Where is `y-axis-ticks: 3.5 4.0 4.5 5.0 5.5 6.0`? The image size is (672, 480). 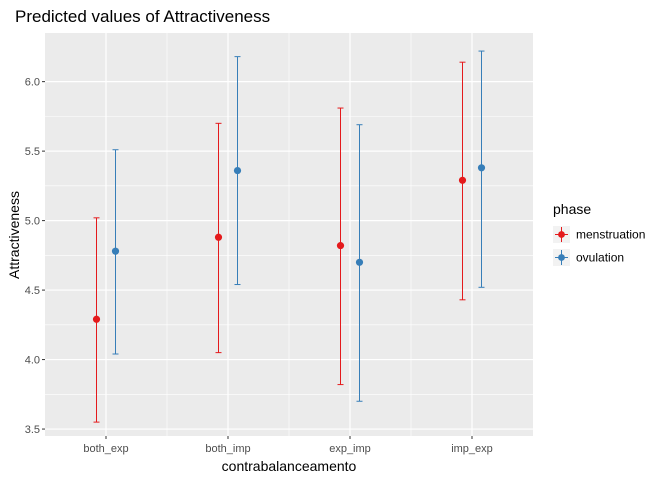 y-axis-ticks: 3.5 4.0 4.5 5.0 5.5 6.0 is located at coordinates (35, 256).